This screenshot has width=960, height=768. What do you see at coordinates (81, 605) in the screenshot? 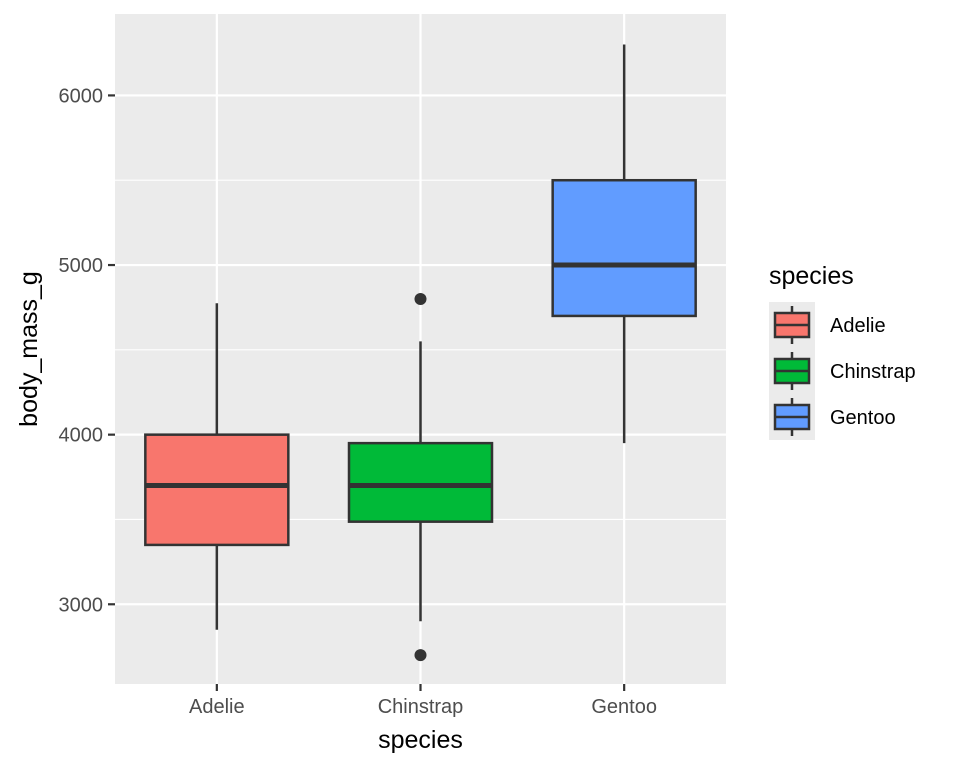
I see `y-tick-label-3000: 3000` at bounding box center [81, 605].